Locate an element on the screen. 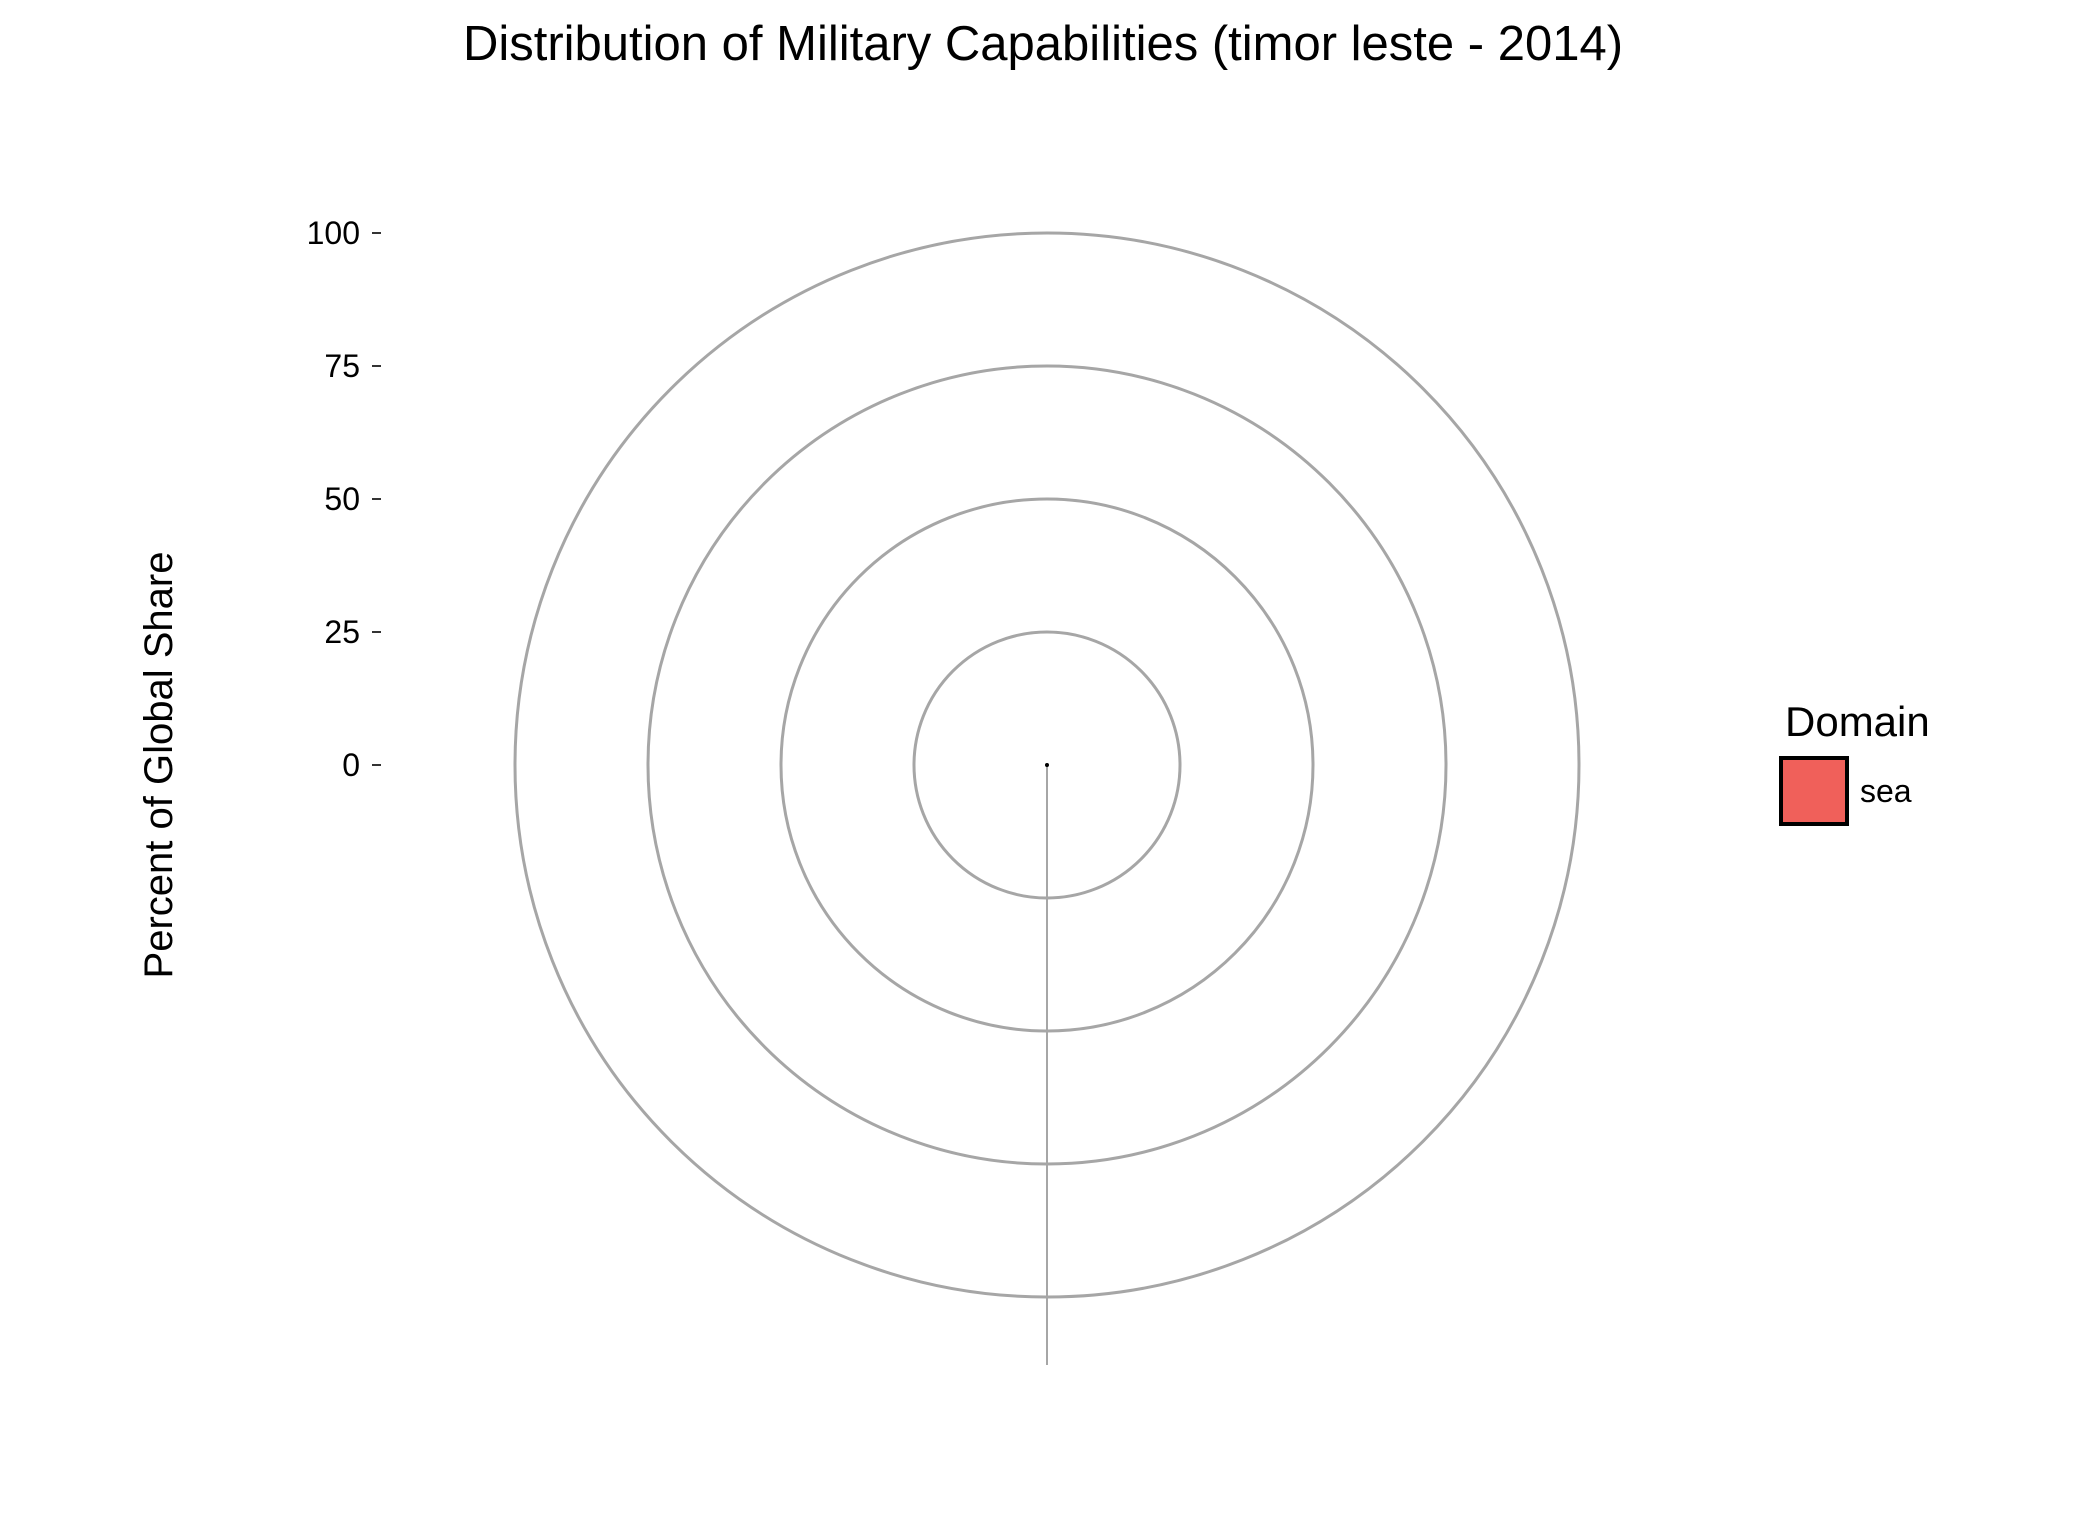  legend-label-sea: sea is located at coordinates (1886, 791).